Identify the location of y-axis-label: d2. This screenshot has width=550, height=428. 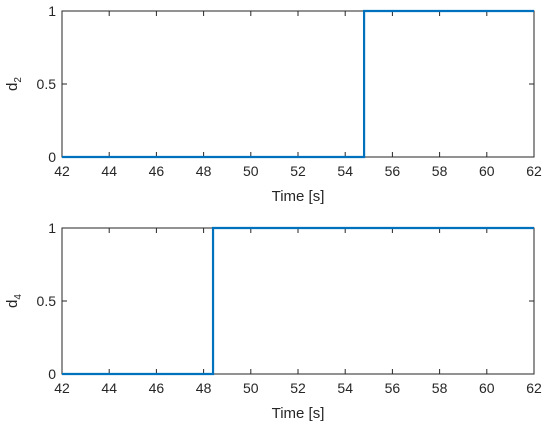
(14, 84).